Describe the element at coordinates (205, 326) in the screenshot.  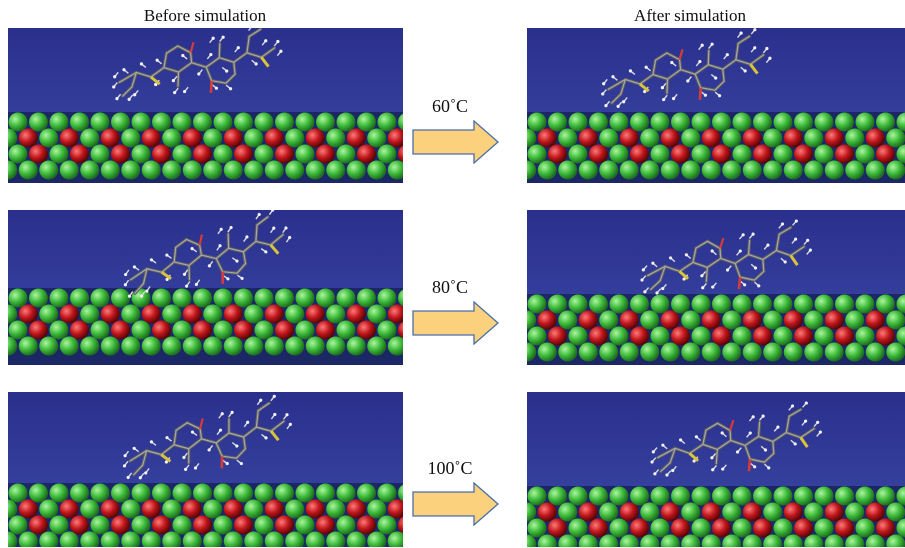
I see `crystal-slab` at that location.